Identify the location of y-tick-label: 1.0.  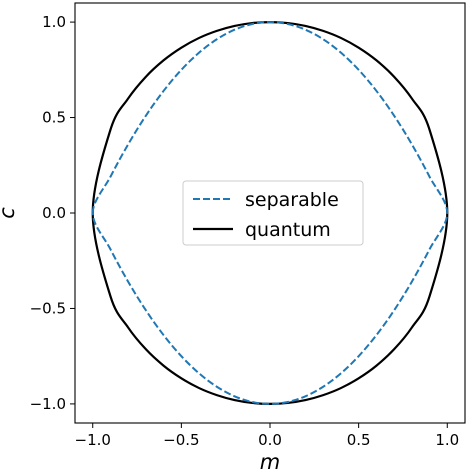
(54, 22).